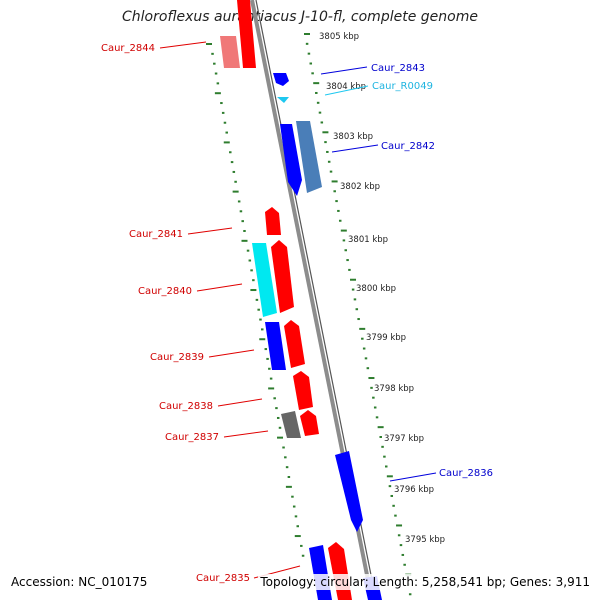 This screenshot has height=600, width=600. Describe the element at coordinates (79, 582) in the screenshot. I see `accession-text: Accession: NC_010175` at that location.